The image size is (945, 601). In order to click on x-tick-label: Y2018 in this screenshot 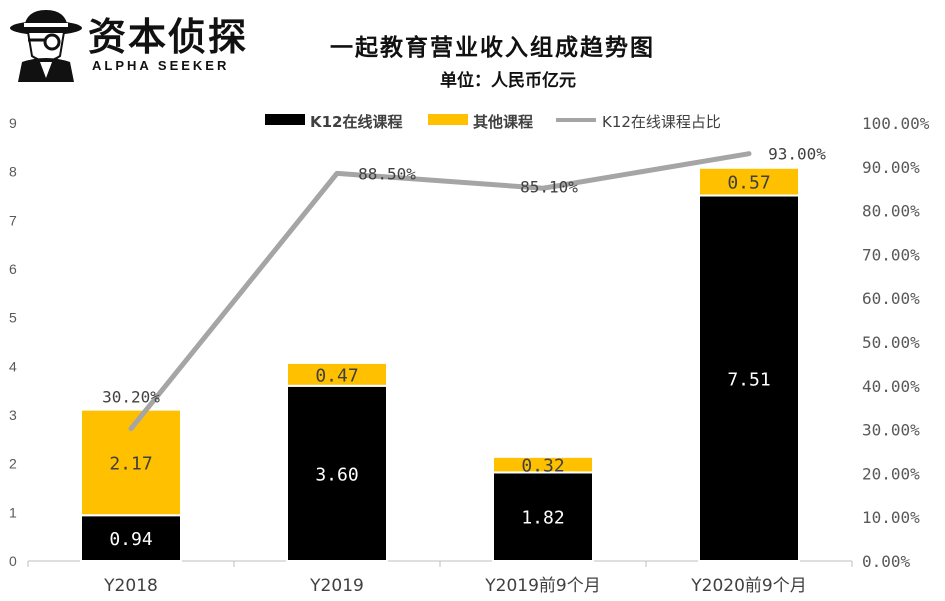, I will do `click(130, 586)`.